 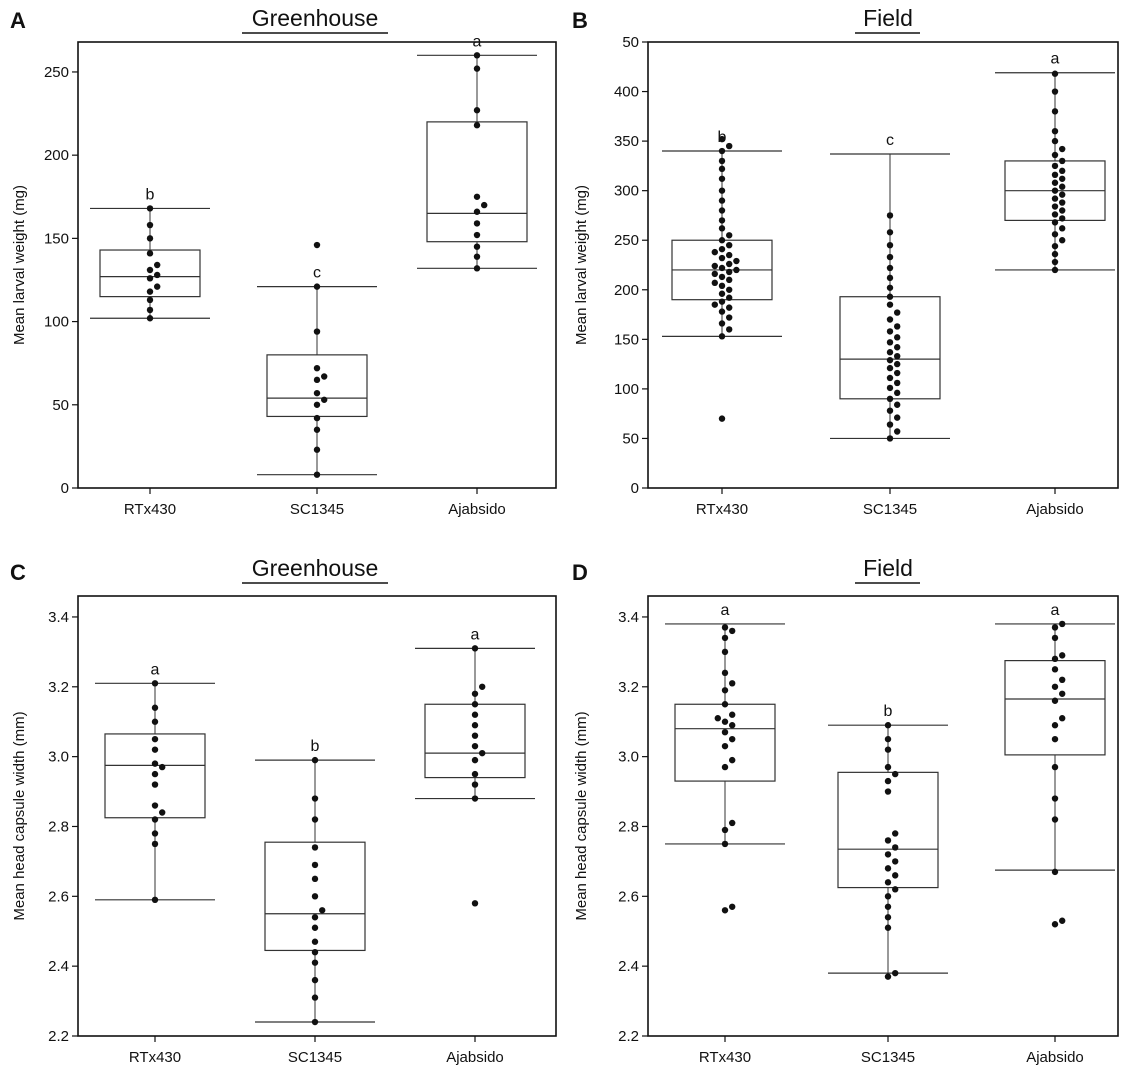 What do you see at coordinates (626, 191) in the screenshot?
I see `y-tick-label: 300` at bounding box center [626, 191].